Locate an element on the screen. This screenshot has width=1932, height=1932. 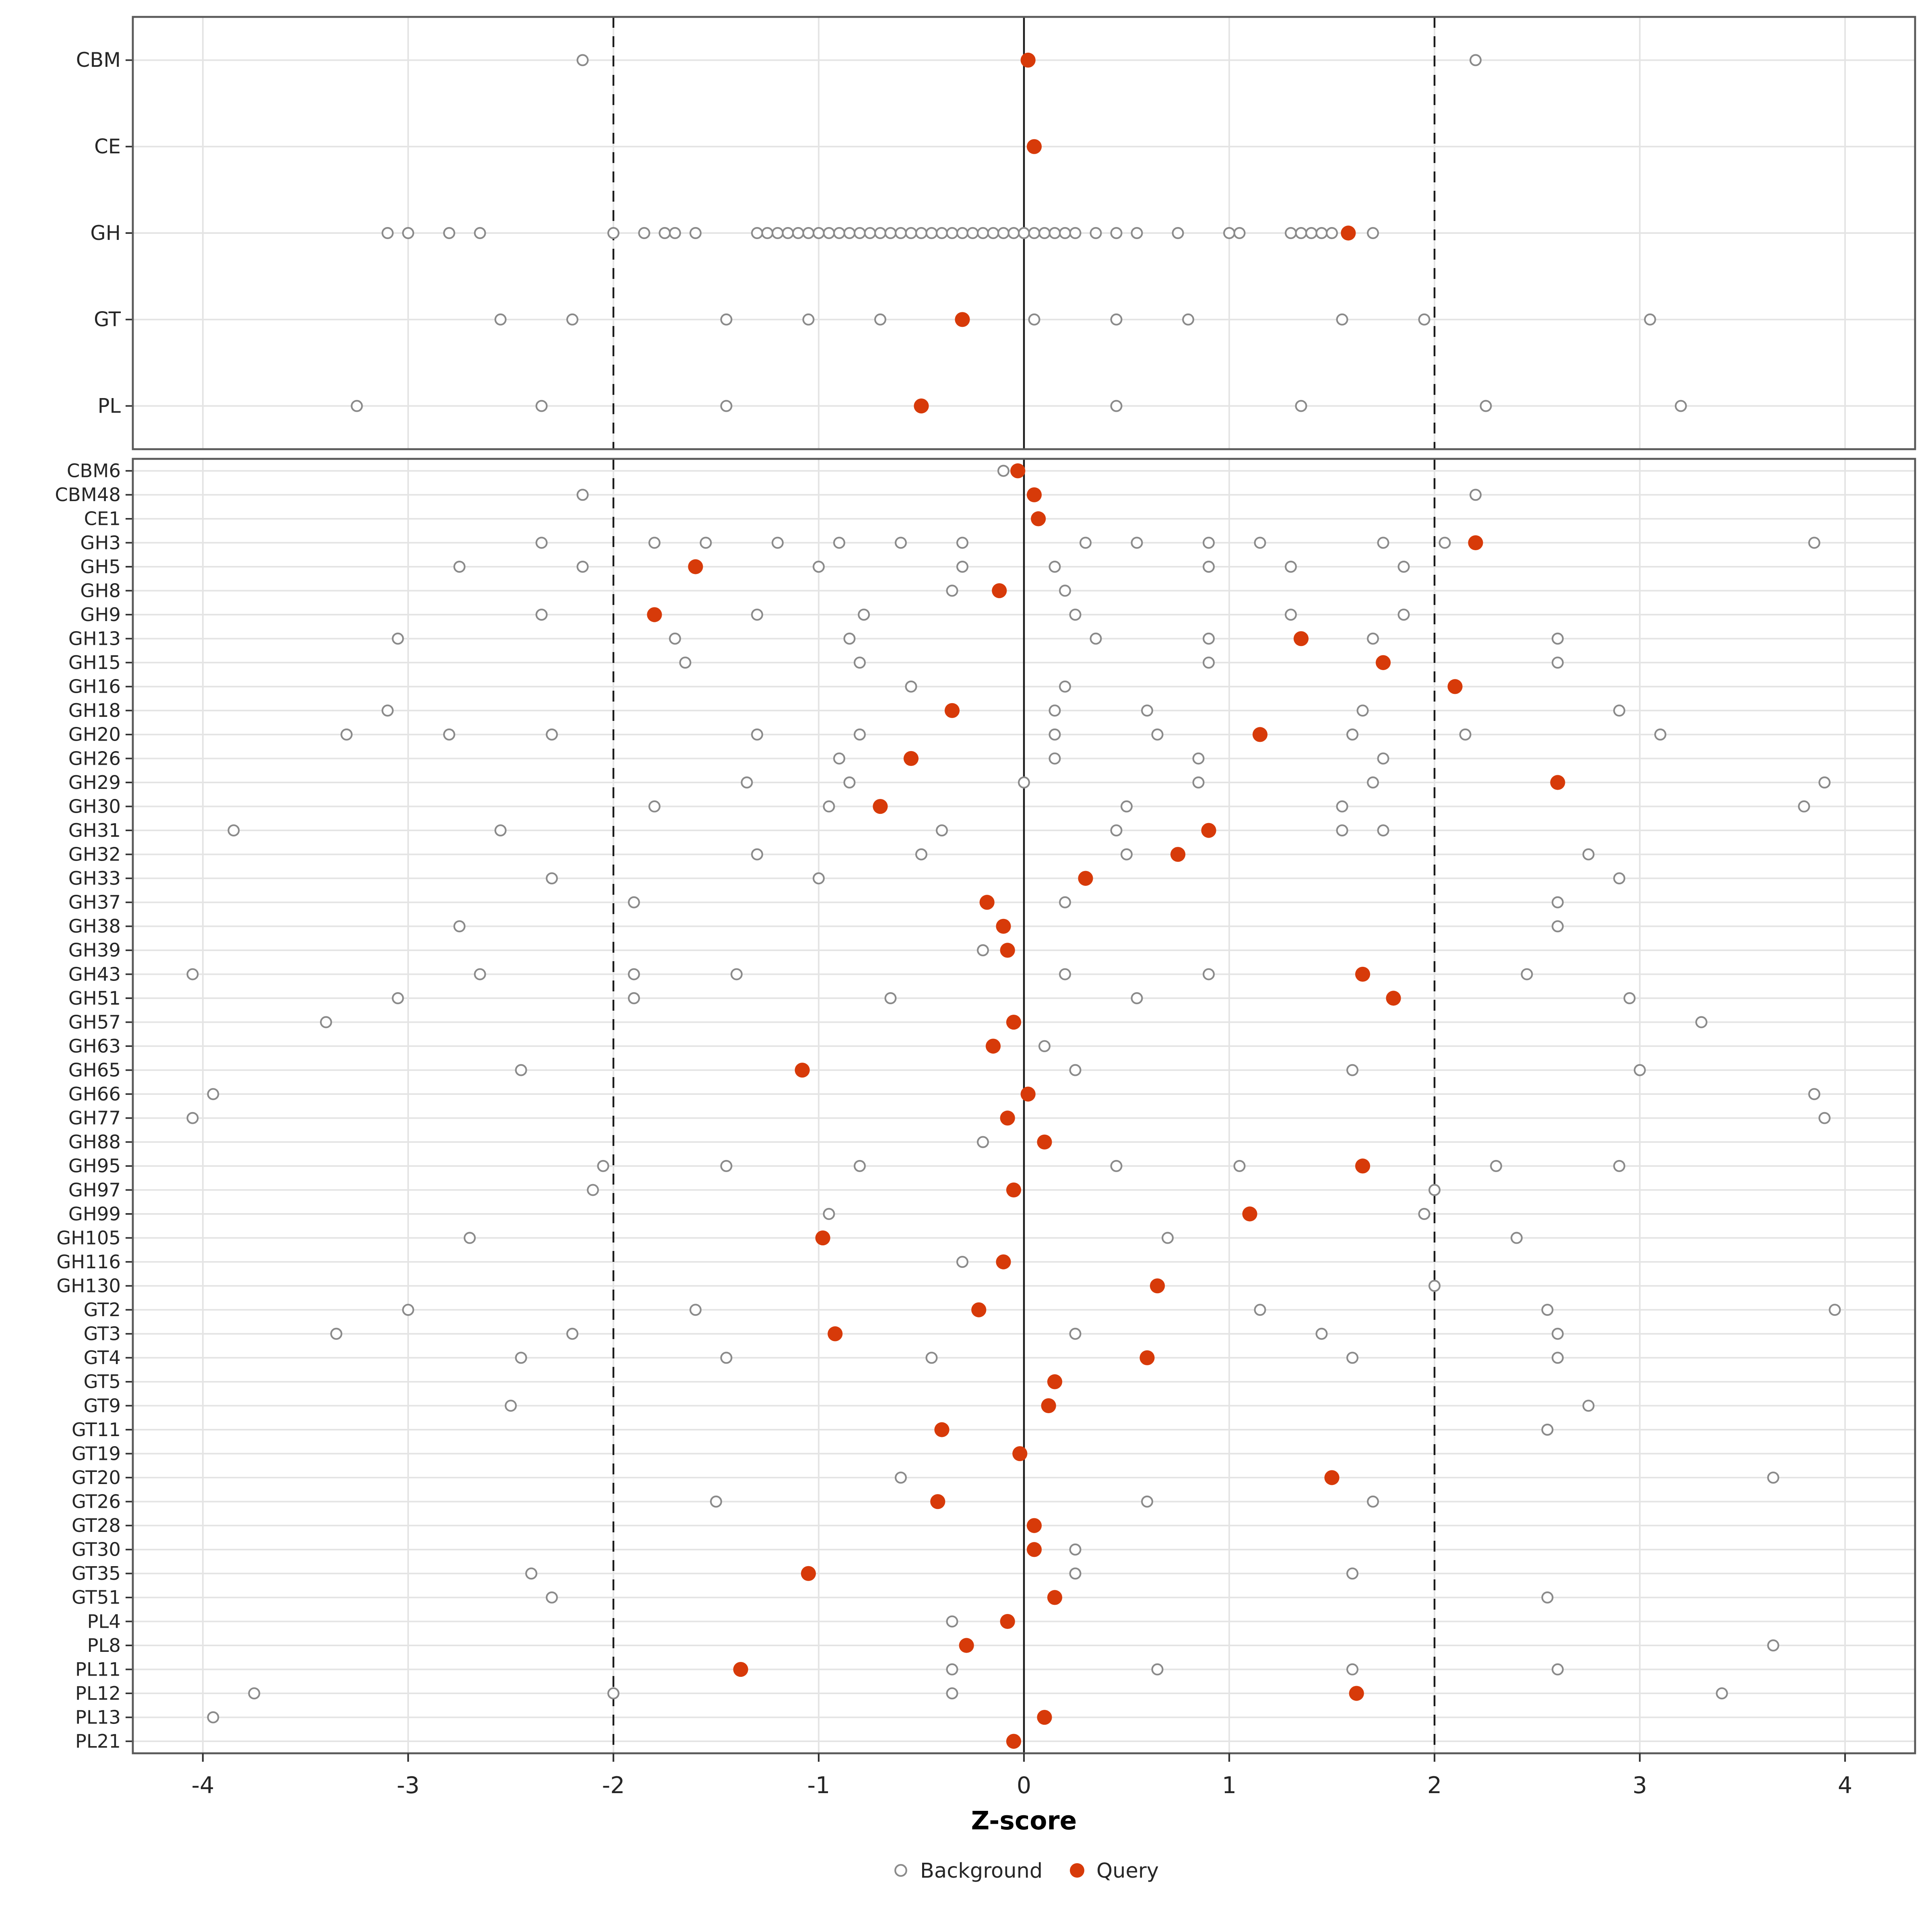
y-axis-label: GH15 is located at coordinates (94, 662).